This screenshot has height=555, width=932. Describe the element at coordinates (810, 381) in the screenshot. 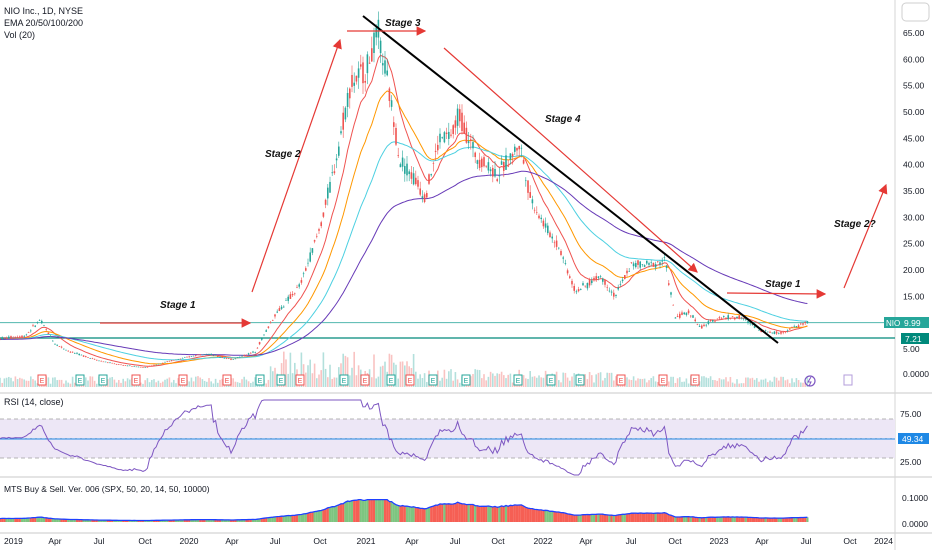

I see `split-icon` at that location.